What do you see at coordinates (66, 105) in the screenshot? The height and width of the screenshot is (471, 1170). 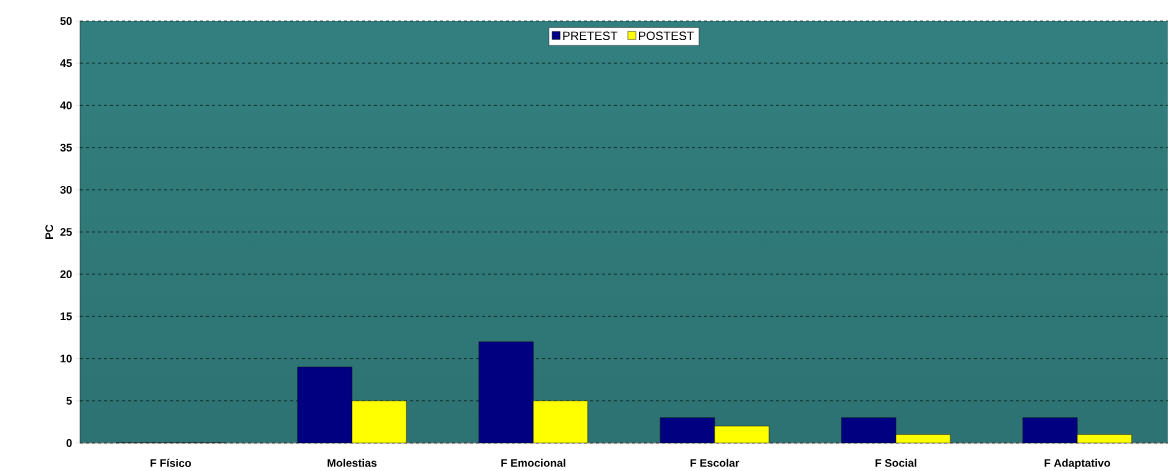 I see `y-tick-label: 40` at bounding box center [66, 105].